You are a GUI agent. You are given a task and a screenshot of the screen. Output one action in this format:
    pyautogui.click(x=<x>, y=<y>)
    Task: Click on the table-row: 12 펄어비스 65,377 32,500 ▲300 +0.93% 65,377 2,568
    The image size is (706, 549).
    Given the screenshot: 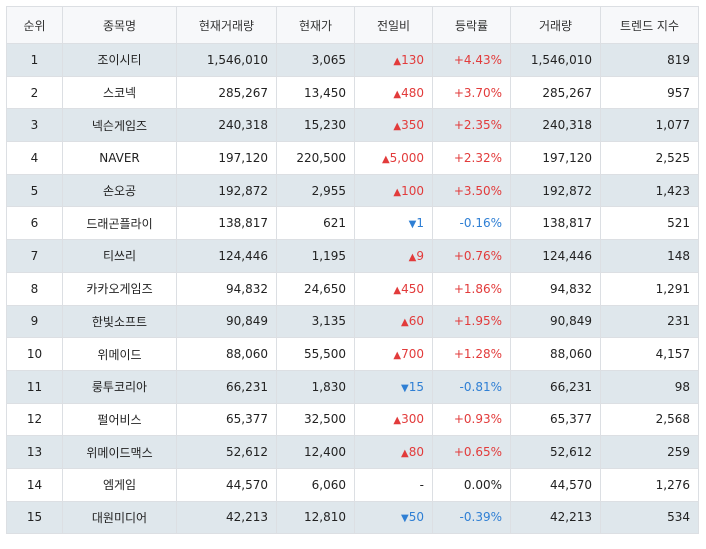 What is the action you would take?
    pyautogui.click(x=352, y=419)
    